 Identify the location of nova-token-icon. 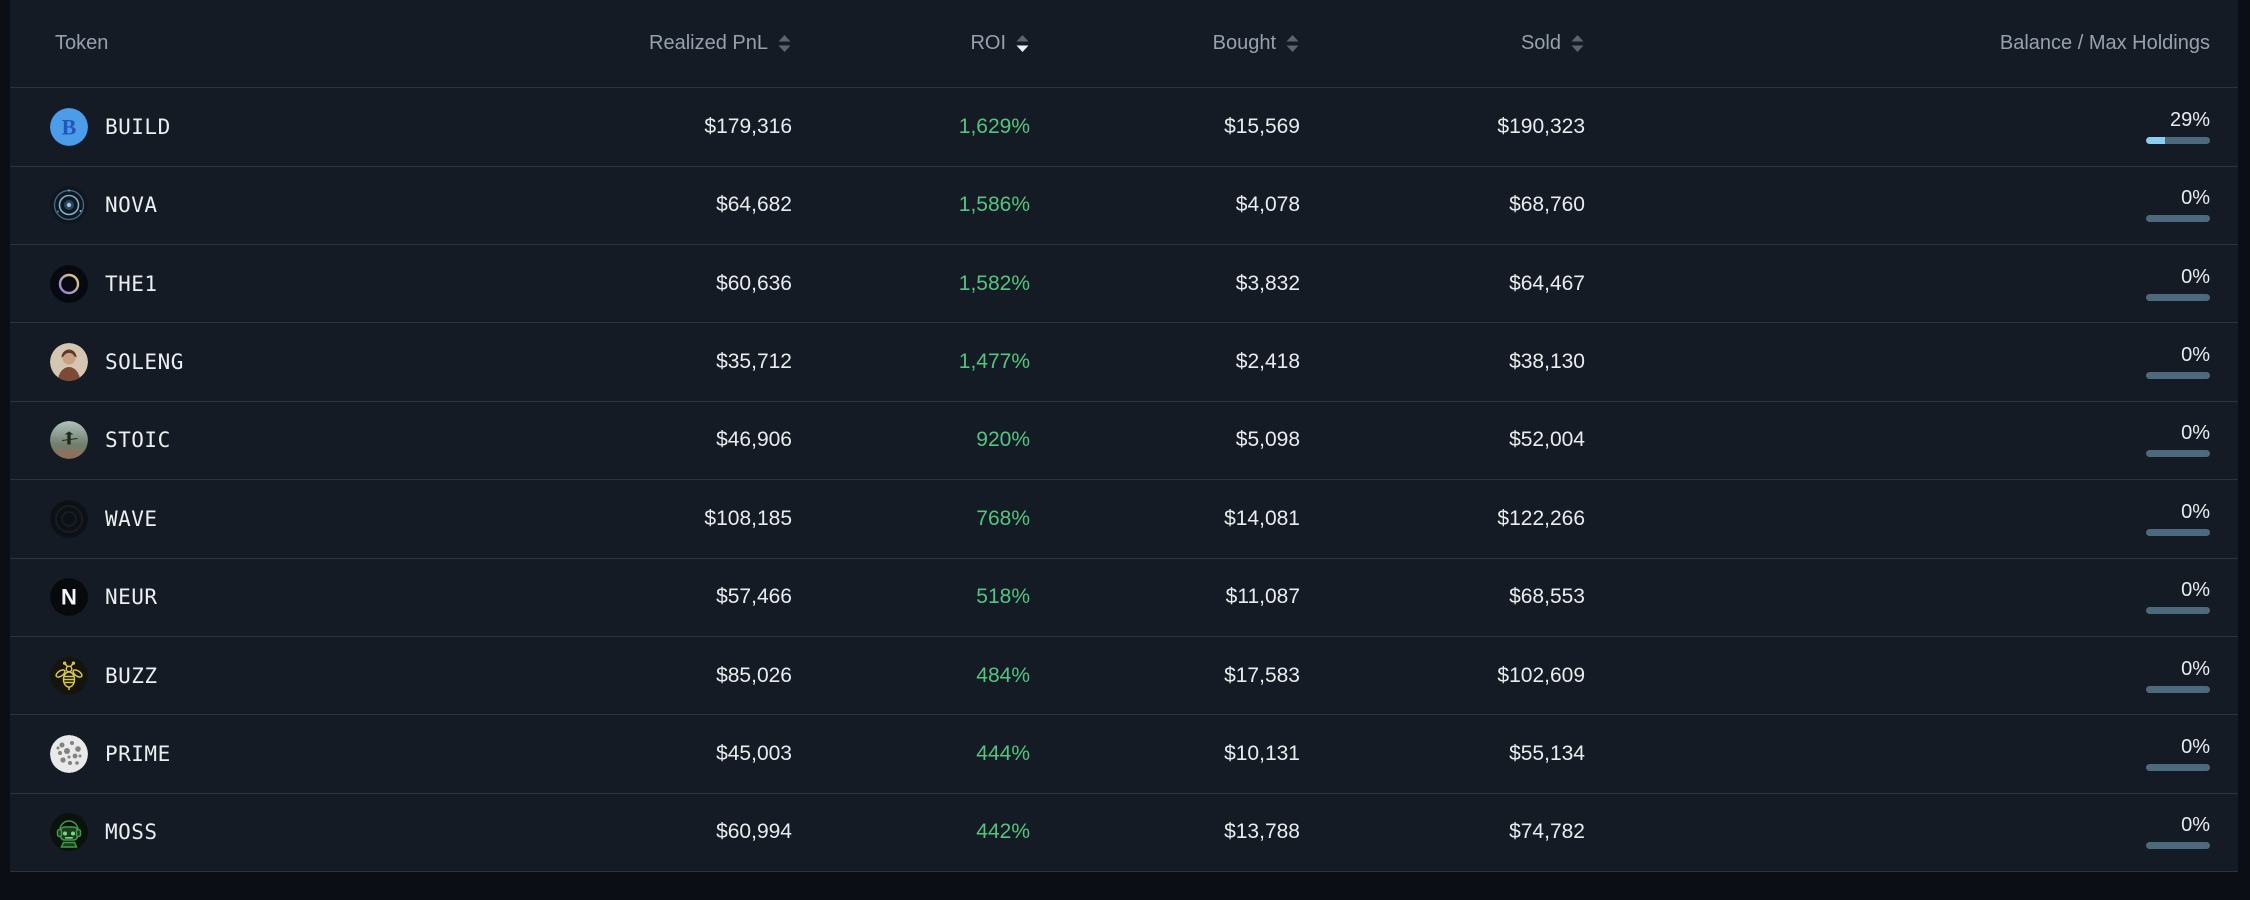
(69, 205).